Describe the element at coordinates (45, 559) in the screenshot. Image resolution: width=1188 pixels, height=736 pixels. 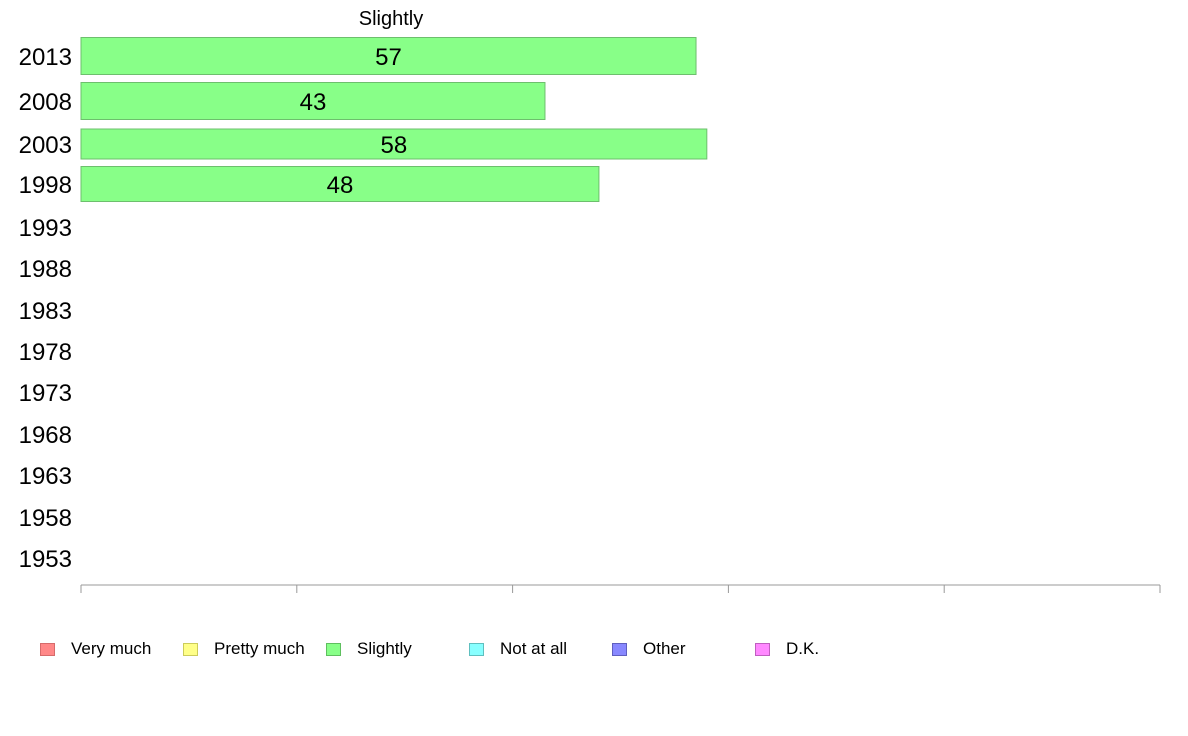
I see `category-label: 1953` at that location.